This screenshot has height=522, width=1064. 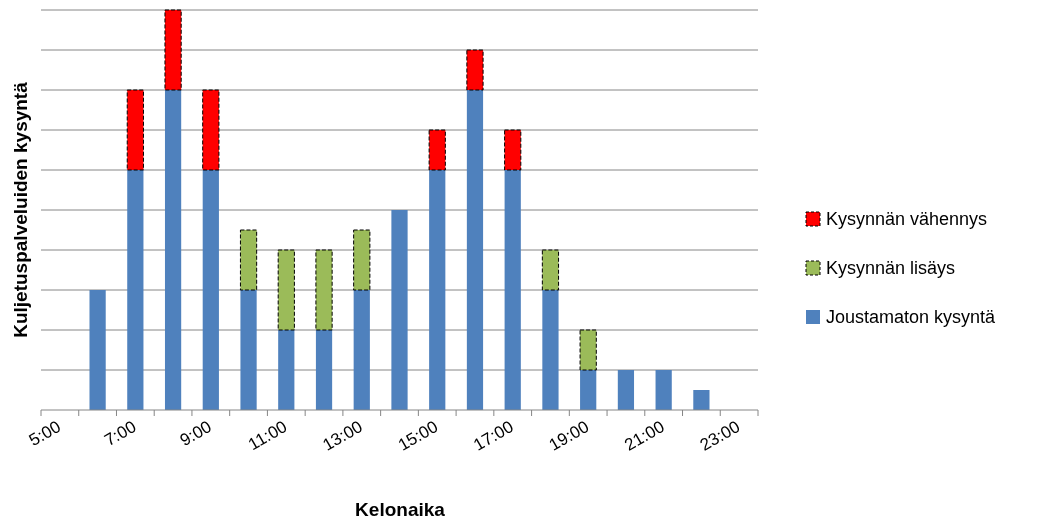 What do you see at coordinates (195, 434) in the screenshot?
I see `x-tick-label: 9:00` at bounding box center [195, 434].